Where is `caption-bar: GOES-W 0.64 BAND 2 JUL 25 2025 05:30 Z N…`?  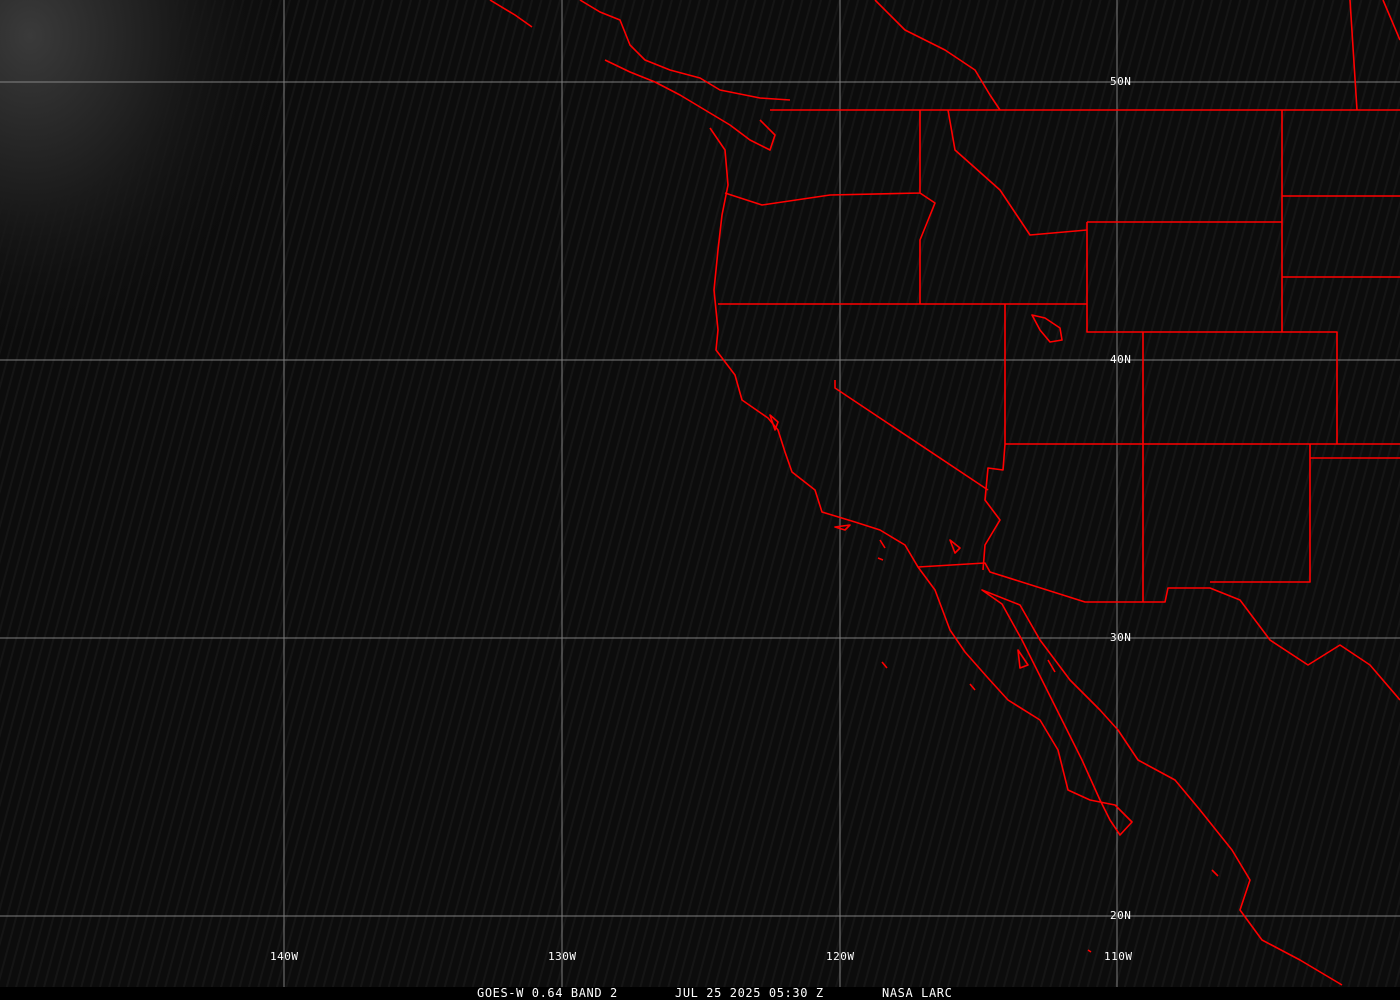
caption-bar: GOES-W 0.64 BAND 2 JUL 25 2025 05:30 Z N… is located at coordinates (700, 993).